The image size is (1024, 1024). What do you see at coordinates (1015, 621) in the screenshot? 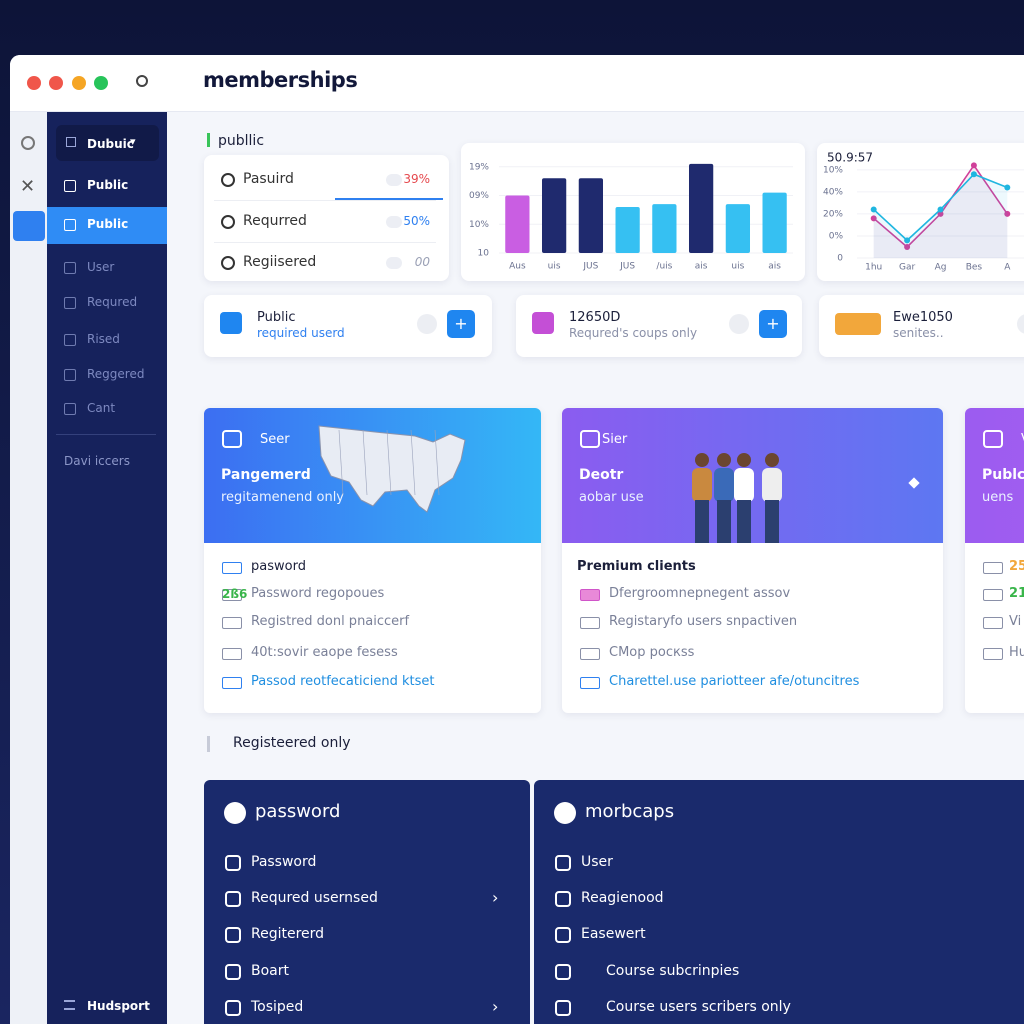
I see `item-text: Vi` at bounding box center [1015, 621].